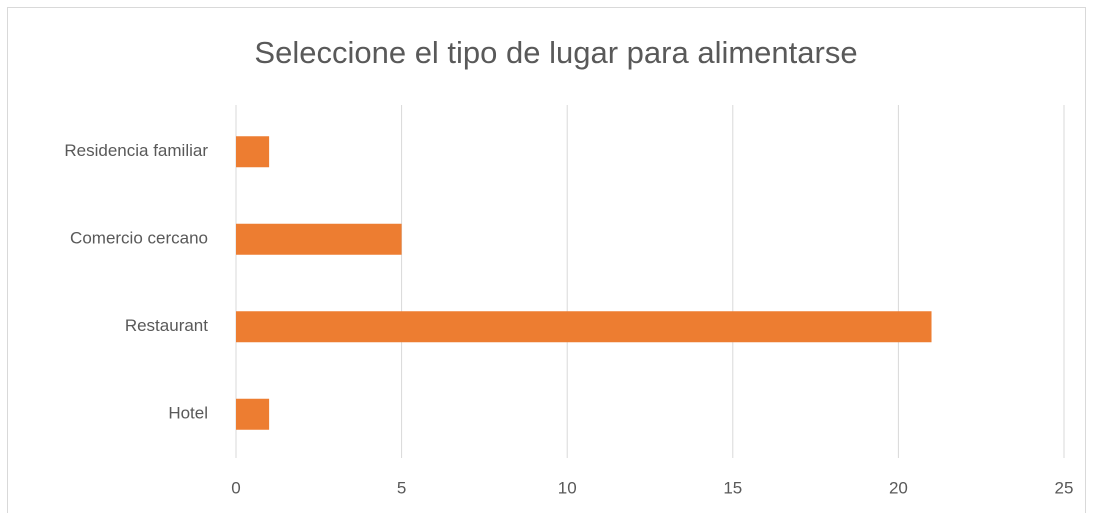  Describe the element at coordinates (567, 487) in the screenshot. I see `x-tick-label: 10` at that location.